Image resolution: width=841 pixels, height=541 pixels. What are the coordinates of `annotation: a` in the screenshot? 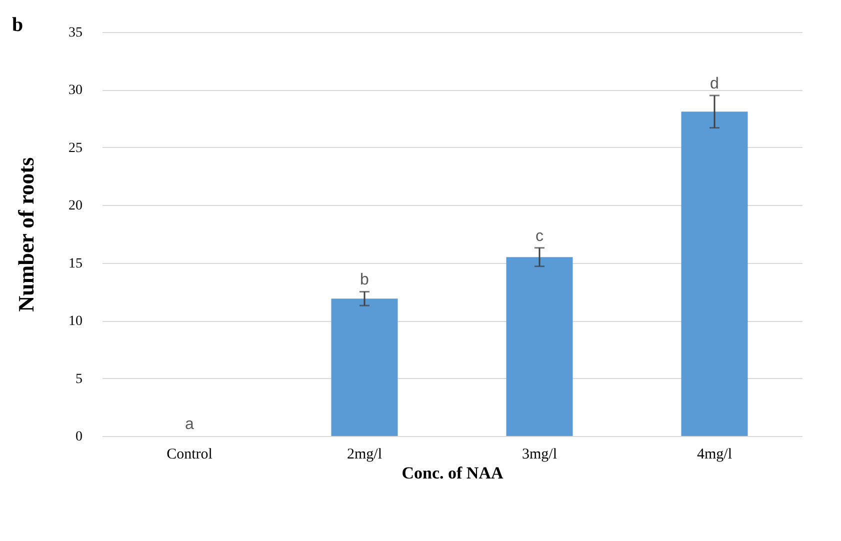 It's located at (189, 424).